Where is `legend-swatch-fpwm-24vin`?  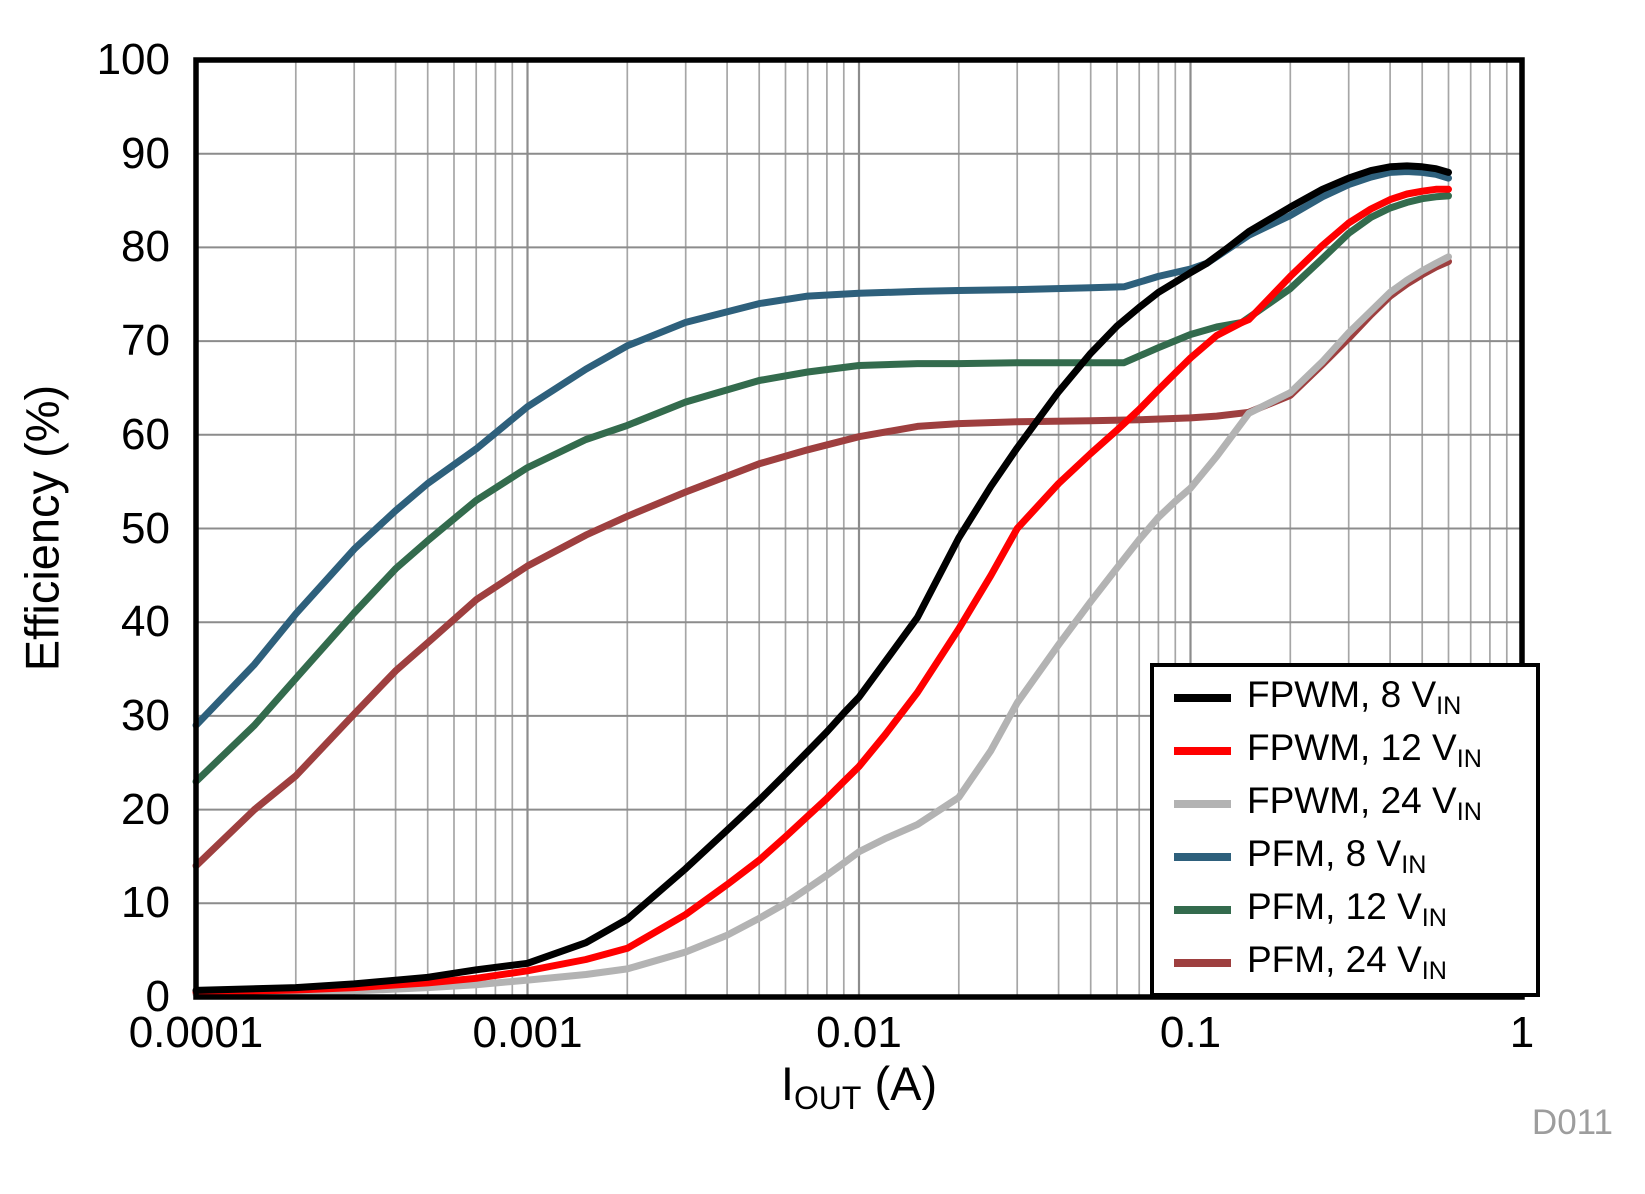 legend-swatch-fpwm-24vin is located at coordinates (1202, 803).